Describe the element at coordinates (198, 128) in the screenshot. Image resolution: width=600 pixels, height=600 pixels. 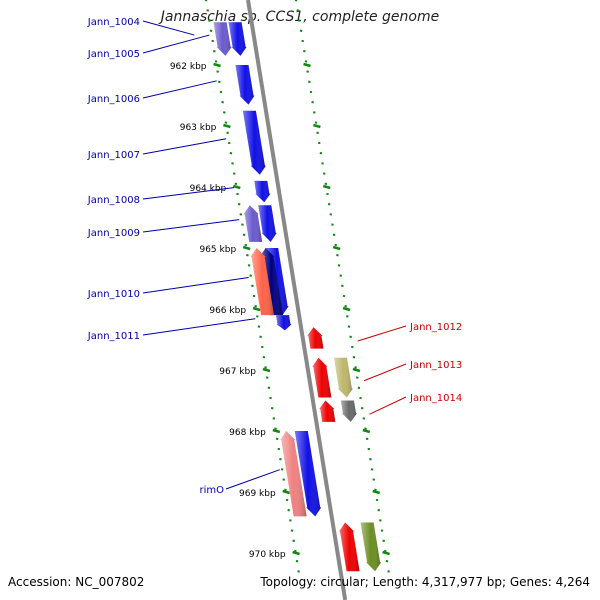
I see `scale-tick-label: 963 kbp` at that location.